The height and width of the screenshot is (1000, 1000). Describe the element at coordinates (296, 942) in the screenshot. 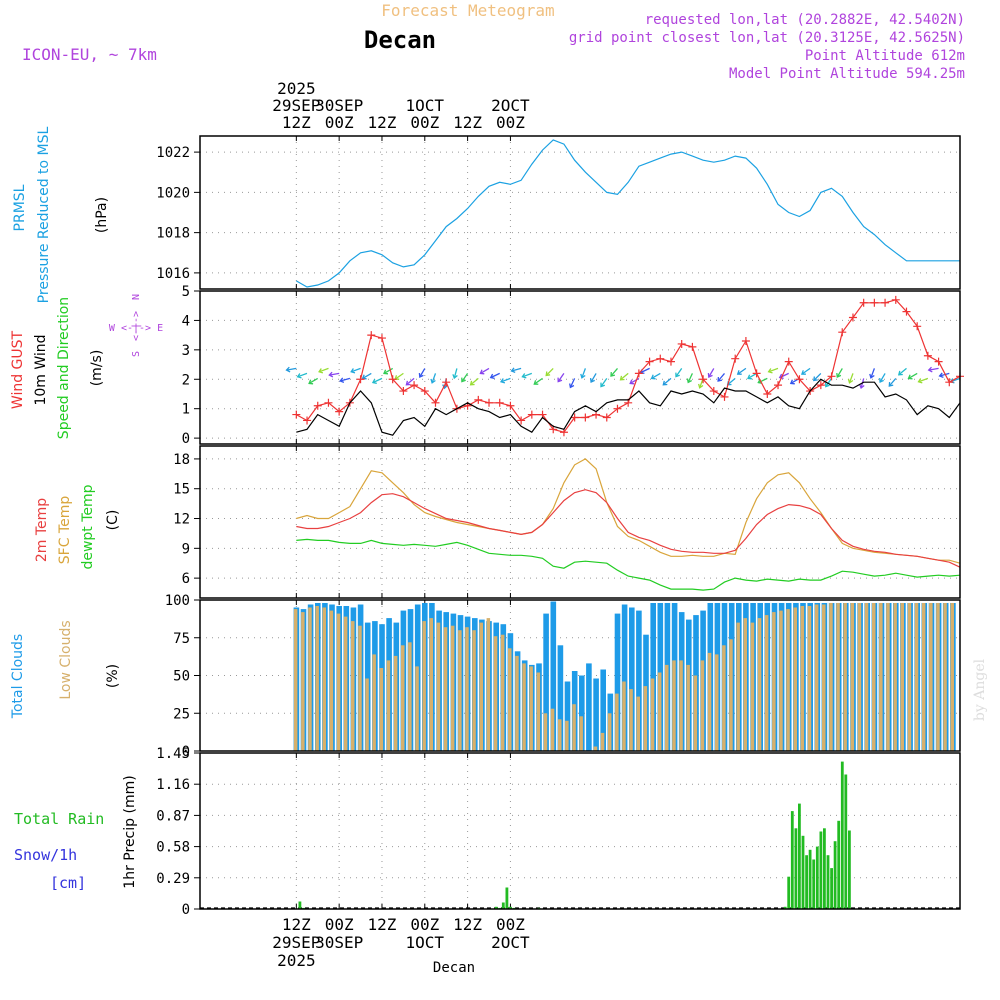

I see `bottom-time-label: 29SEP` at that location.